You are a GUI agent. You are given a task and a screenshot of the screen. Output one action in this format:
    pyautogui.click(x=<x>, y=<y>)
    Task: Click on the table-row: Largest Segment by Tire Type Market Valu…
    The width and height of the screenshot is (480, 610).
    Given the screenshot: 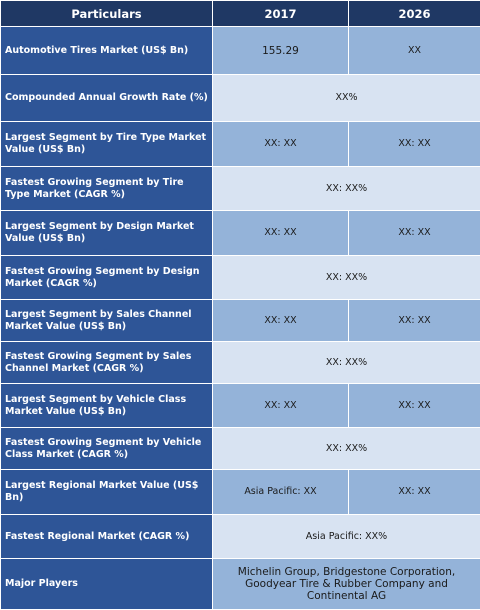 What is the action you would take?
    pyautogui.click(x=240, y=144)
    